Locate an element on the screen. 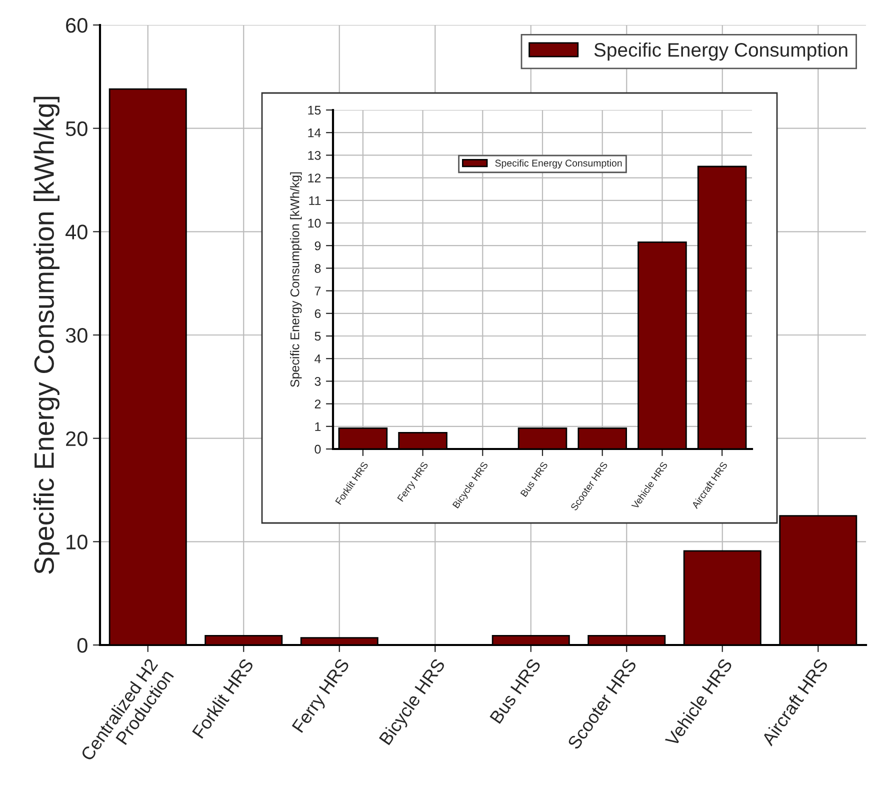 The width and height of the screenshot is (893, 786). y-tick-label: 50 is located at coordinates (77, 128).